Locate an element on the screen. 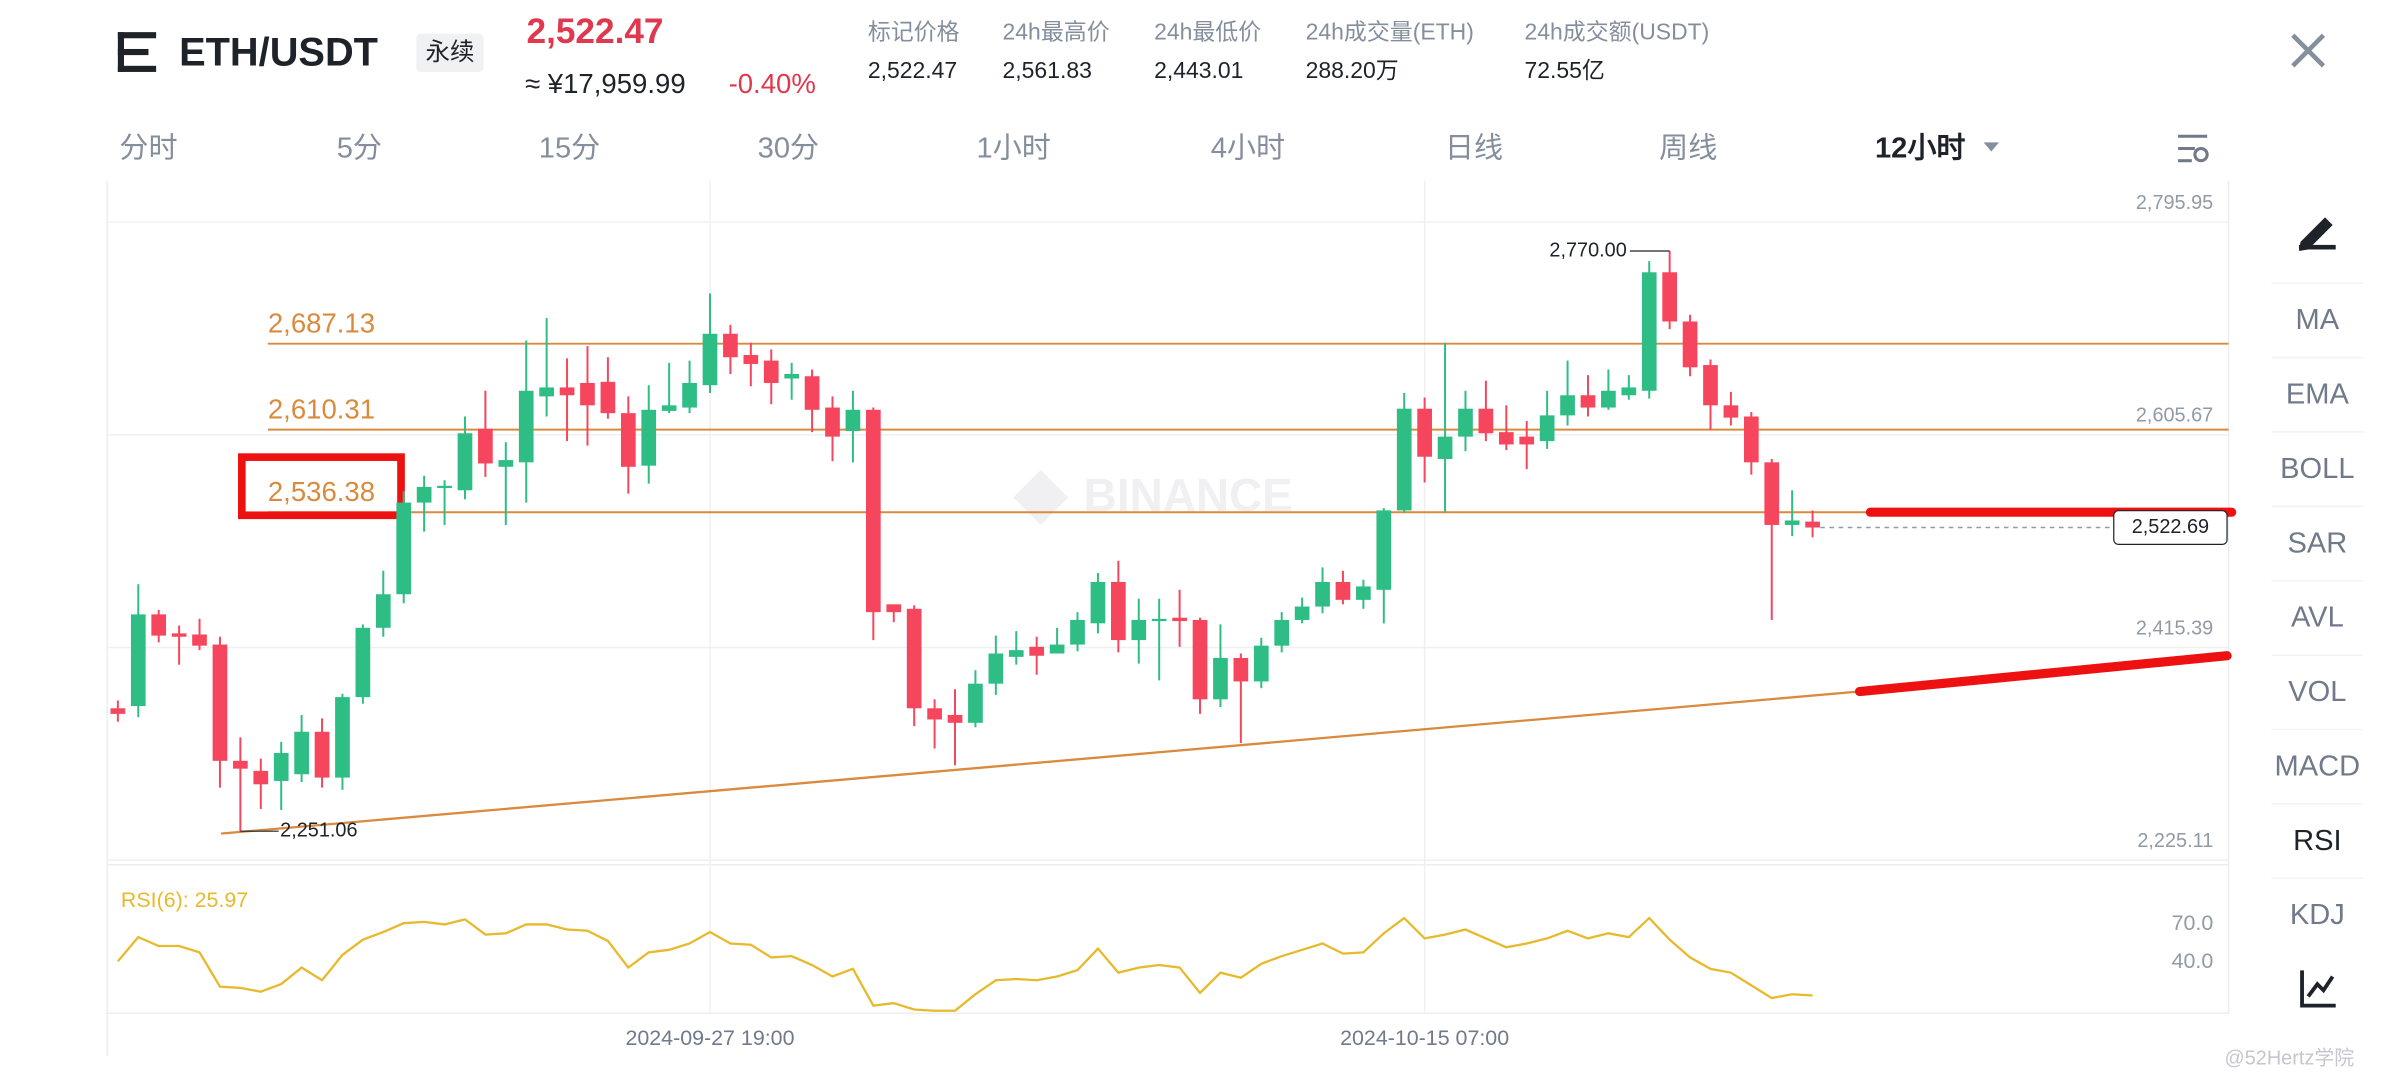 The image size is (2400, 1080). close-button is located at coordinates (2308, 50).